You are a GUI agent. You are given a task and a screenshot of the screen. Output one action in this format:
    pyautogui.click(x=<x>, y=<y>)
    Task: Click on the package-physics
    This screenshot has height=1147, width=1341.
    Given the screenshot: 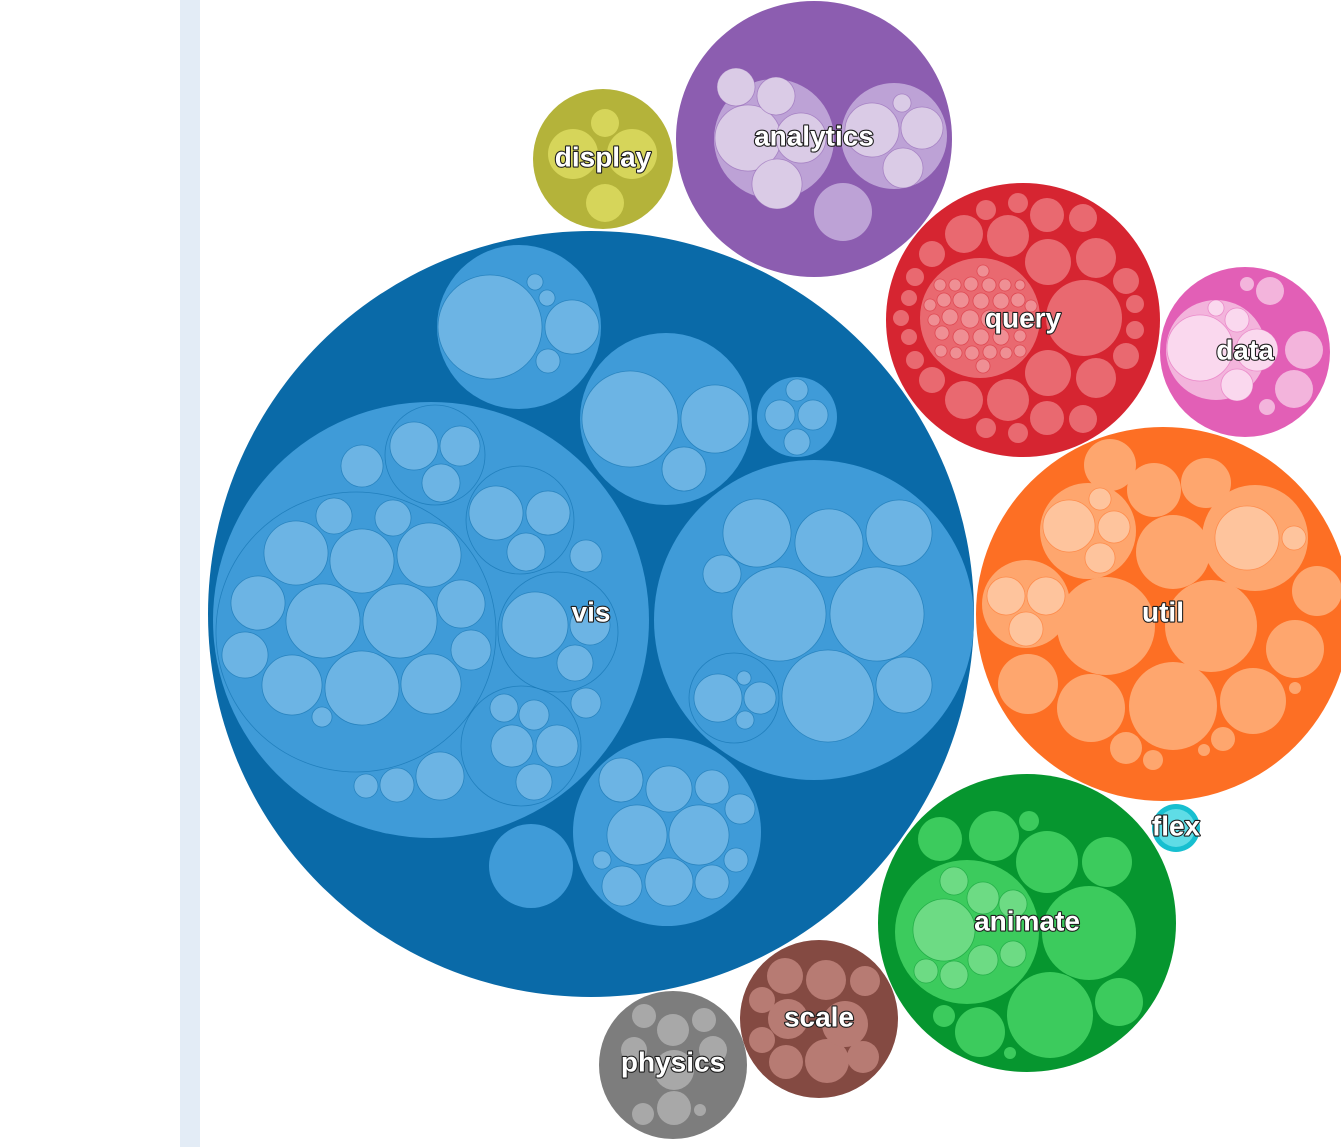 What is the action you would take?
    pyautogui.click(x=673, y=1065)
    